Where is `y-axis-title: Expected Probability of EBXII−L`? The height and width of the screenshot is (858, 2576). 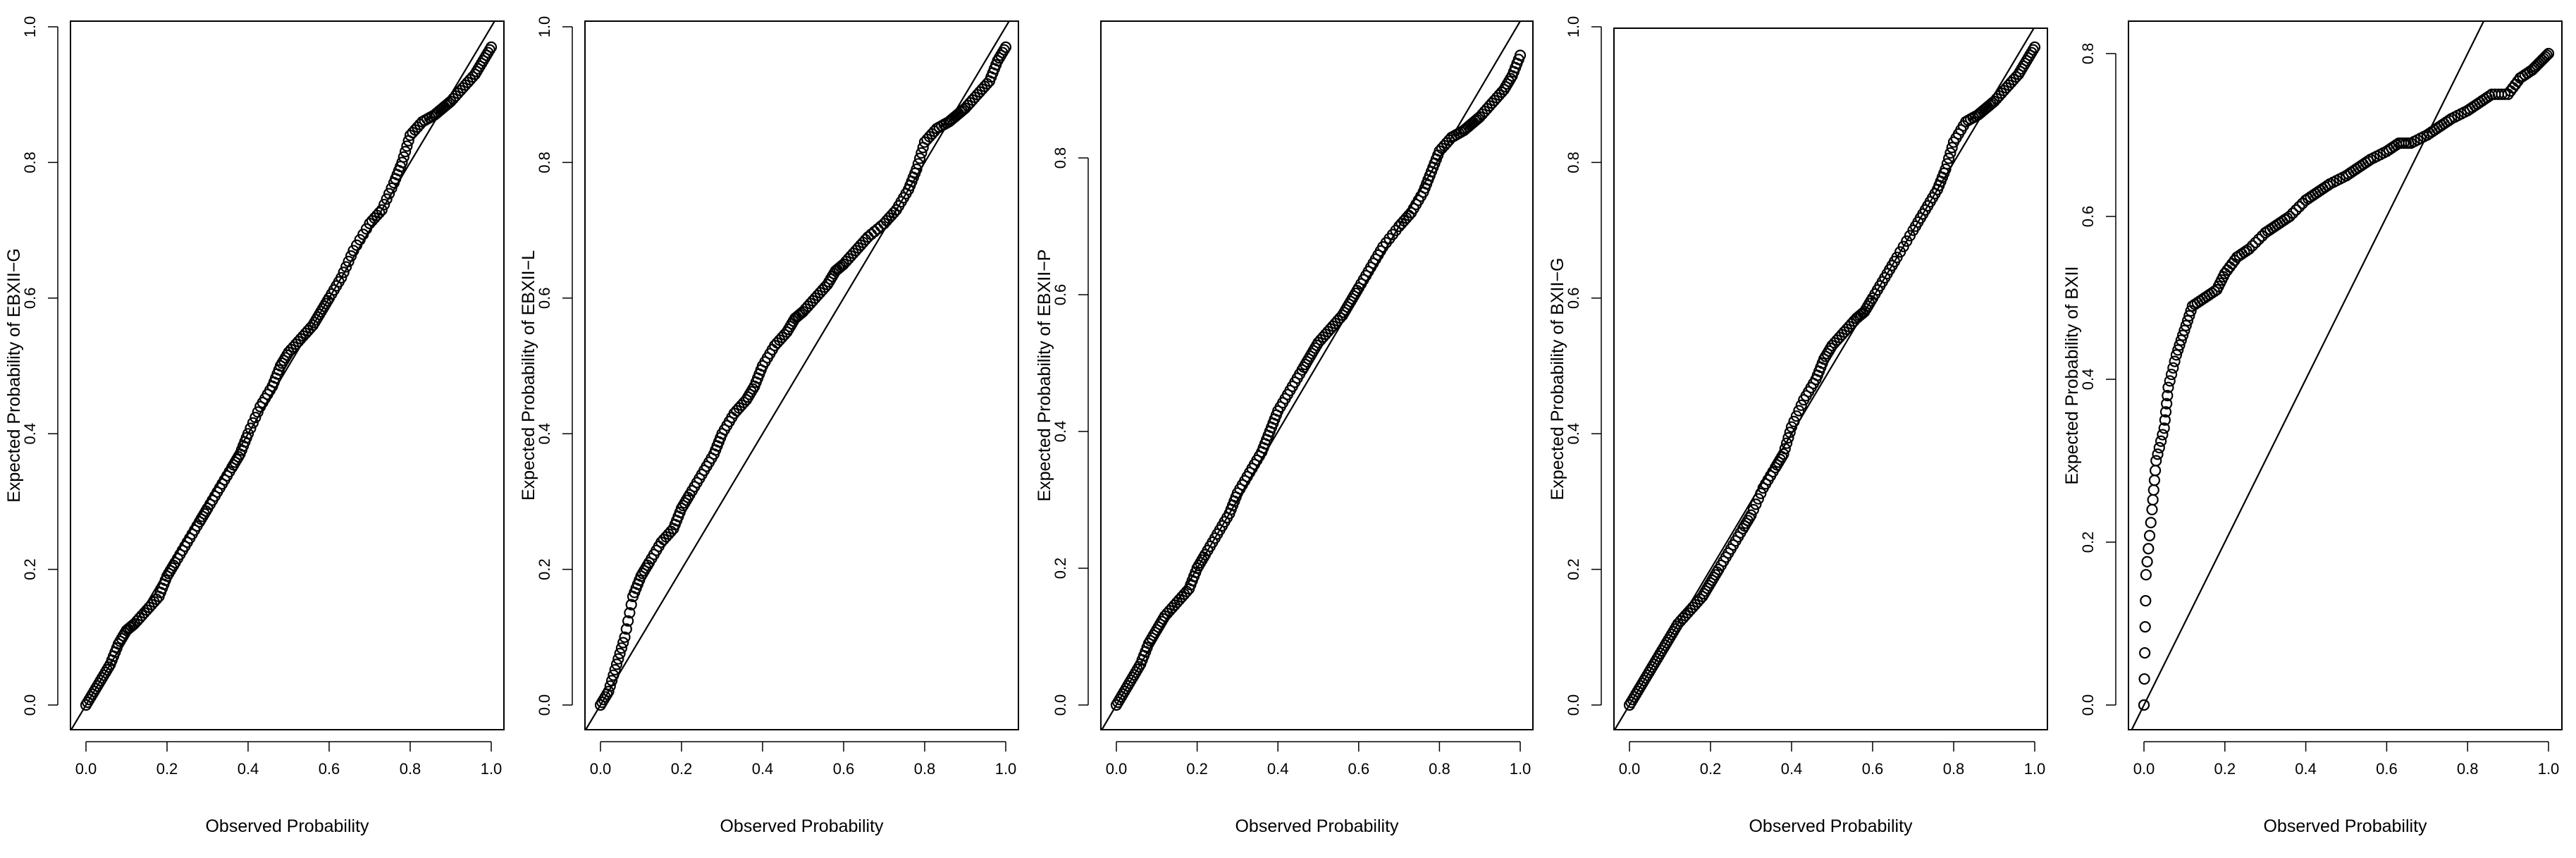 y-axis-title: Expected Probability of EBXII−L is located at coordinates (528, 375).